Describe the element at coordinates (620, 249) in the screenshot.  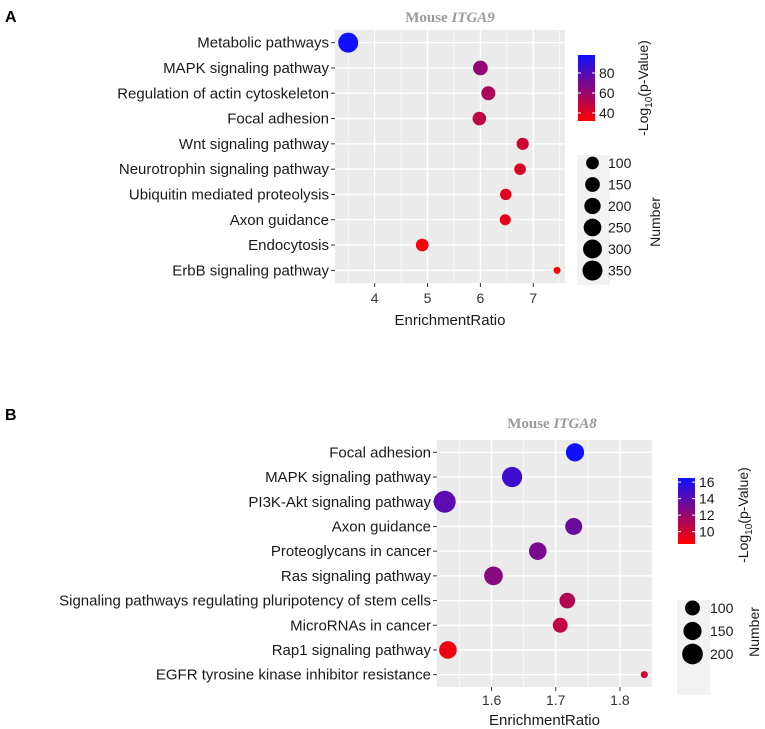
I see `size-legend-label: 300` at that location.